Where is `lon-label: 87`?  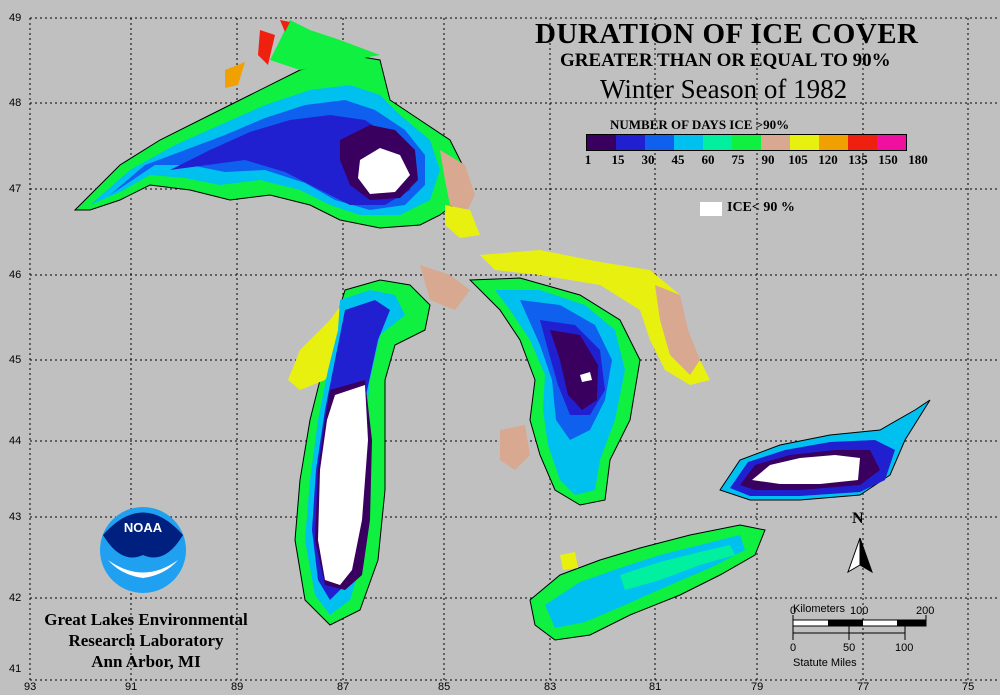 lon-label: 87 is located at coordinates (343, 687).